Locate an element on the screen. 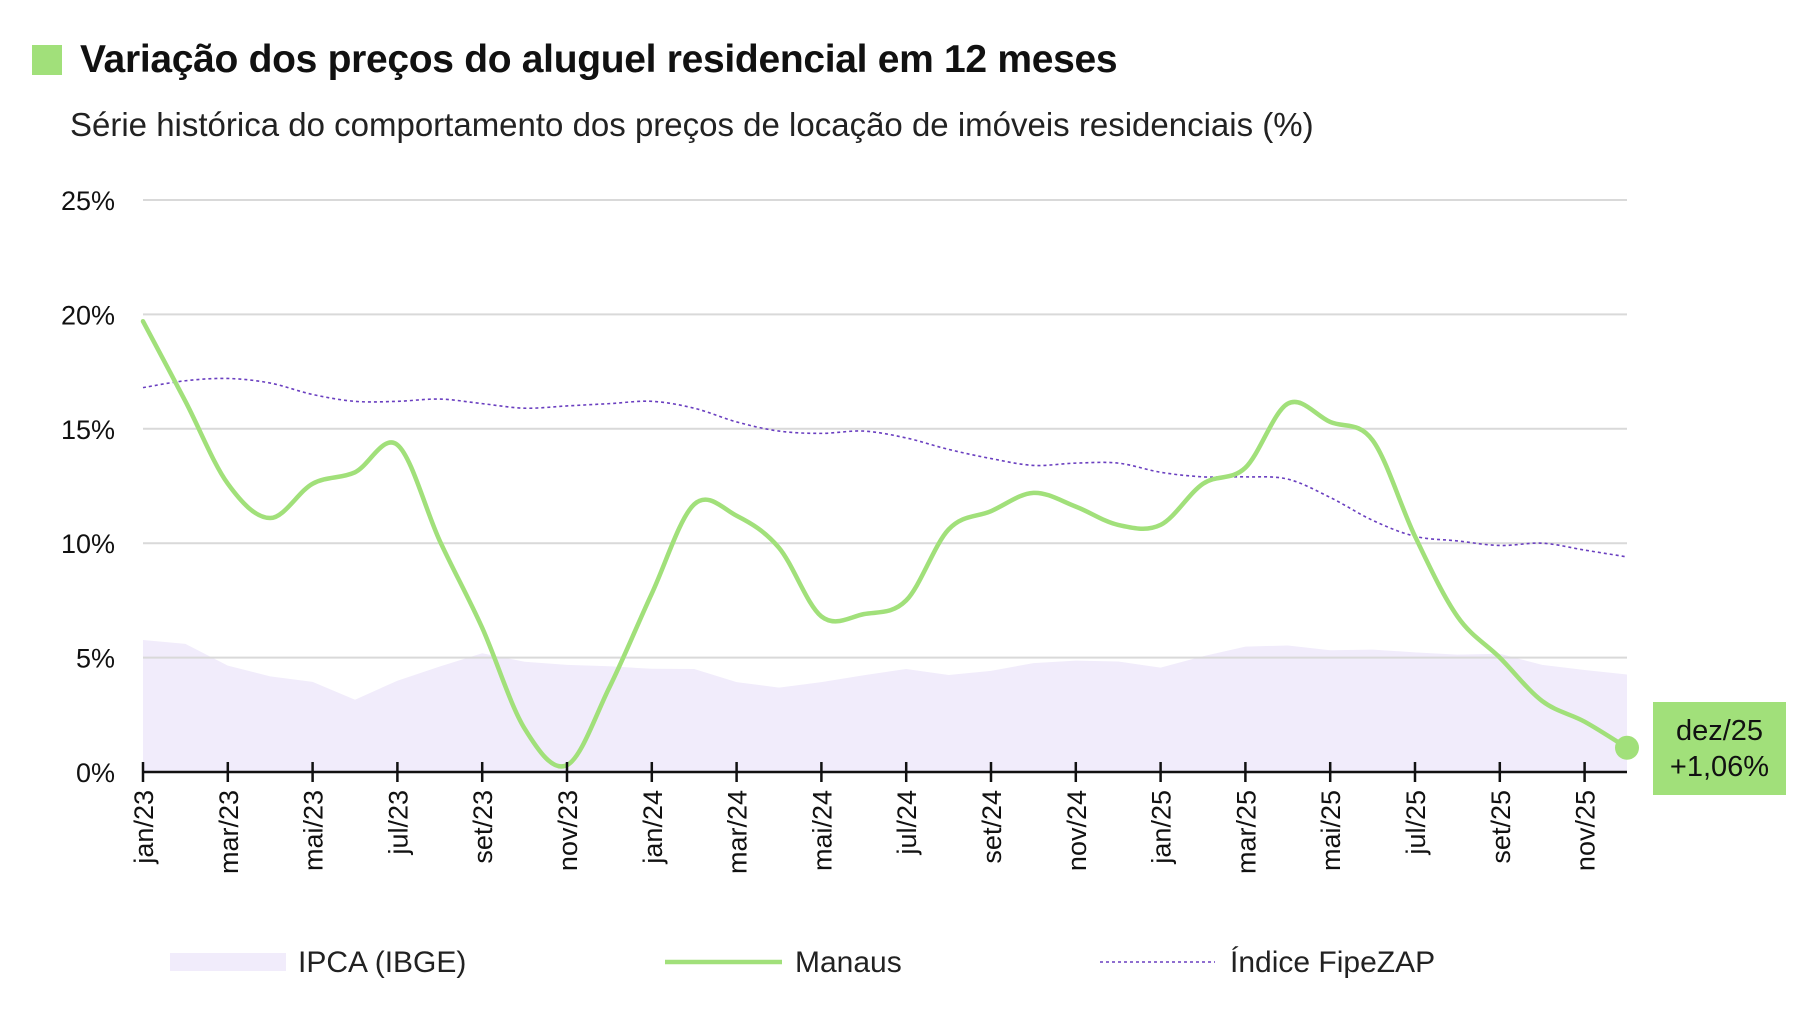 The image size is (1816, 1020). callout-value: +1,06% is located at coordinates (1719, 766).